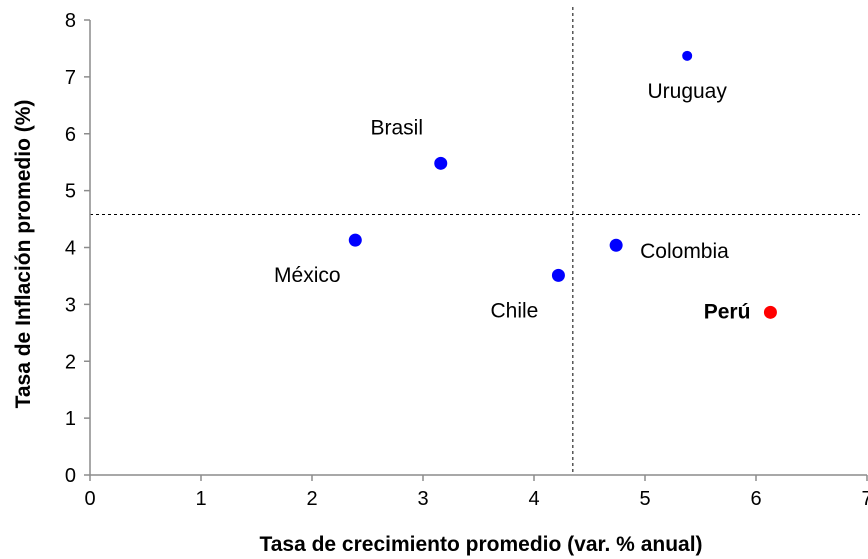  Describe the element at coordinates (476, 492) in the screenshot. I see `x-ticks: 0 1 2 3 4 5 6 7` at that location.